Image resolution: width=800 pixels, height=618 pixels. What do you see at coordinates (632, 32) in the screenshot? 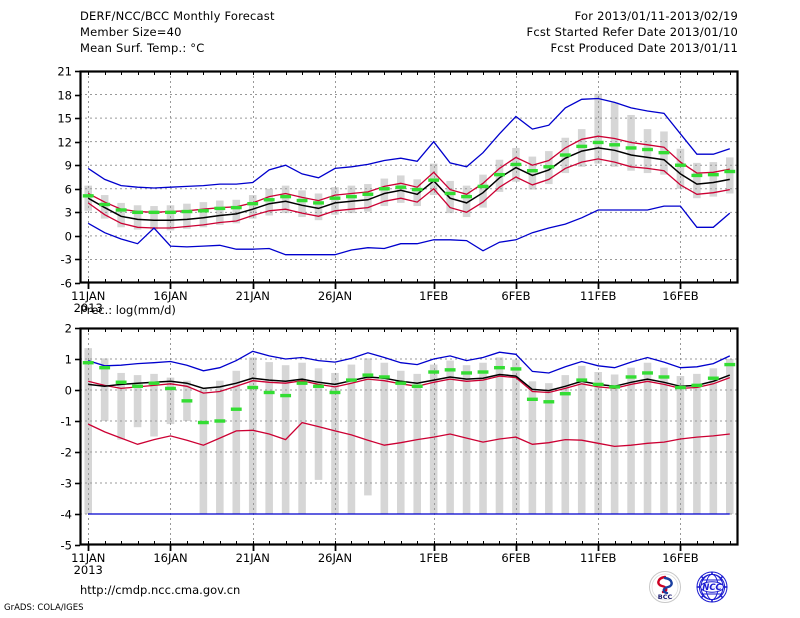
I see `forecast-start-date-label: Fcst Started Refer Date 2013/01/10` at bounding box center [632, 32].